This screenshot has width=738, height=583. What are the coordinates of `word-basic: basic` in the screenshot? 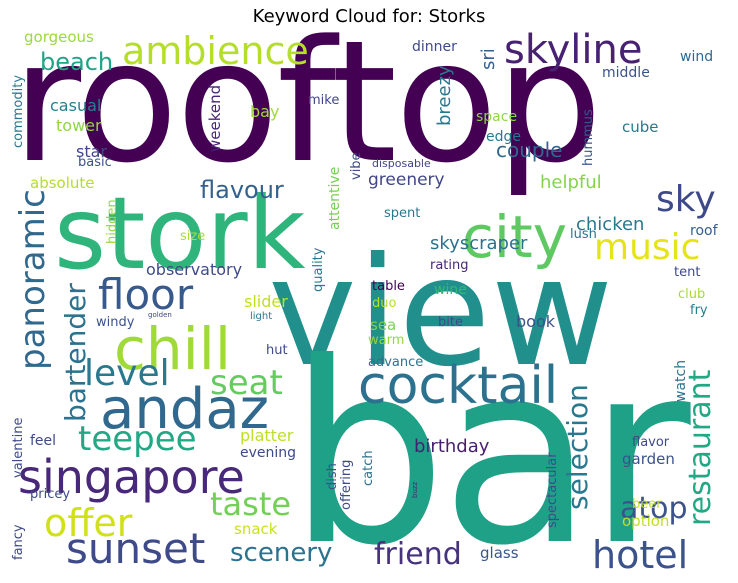 It's located at (95, 162).